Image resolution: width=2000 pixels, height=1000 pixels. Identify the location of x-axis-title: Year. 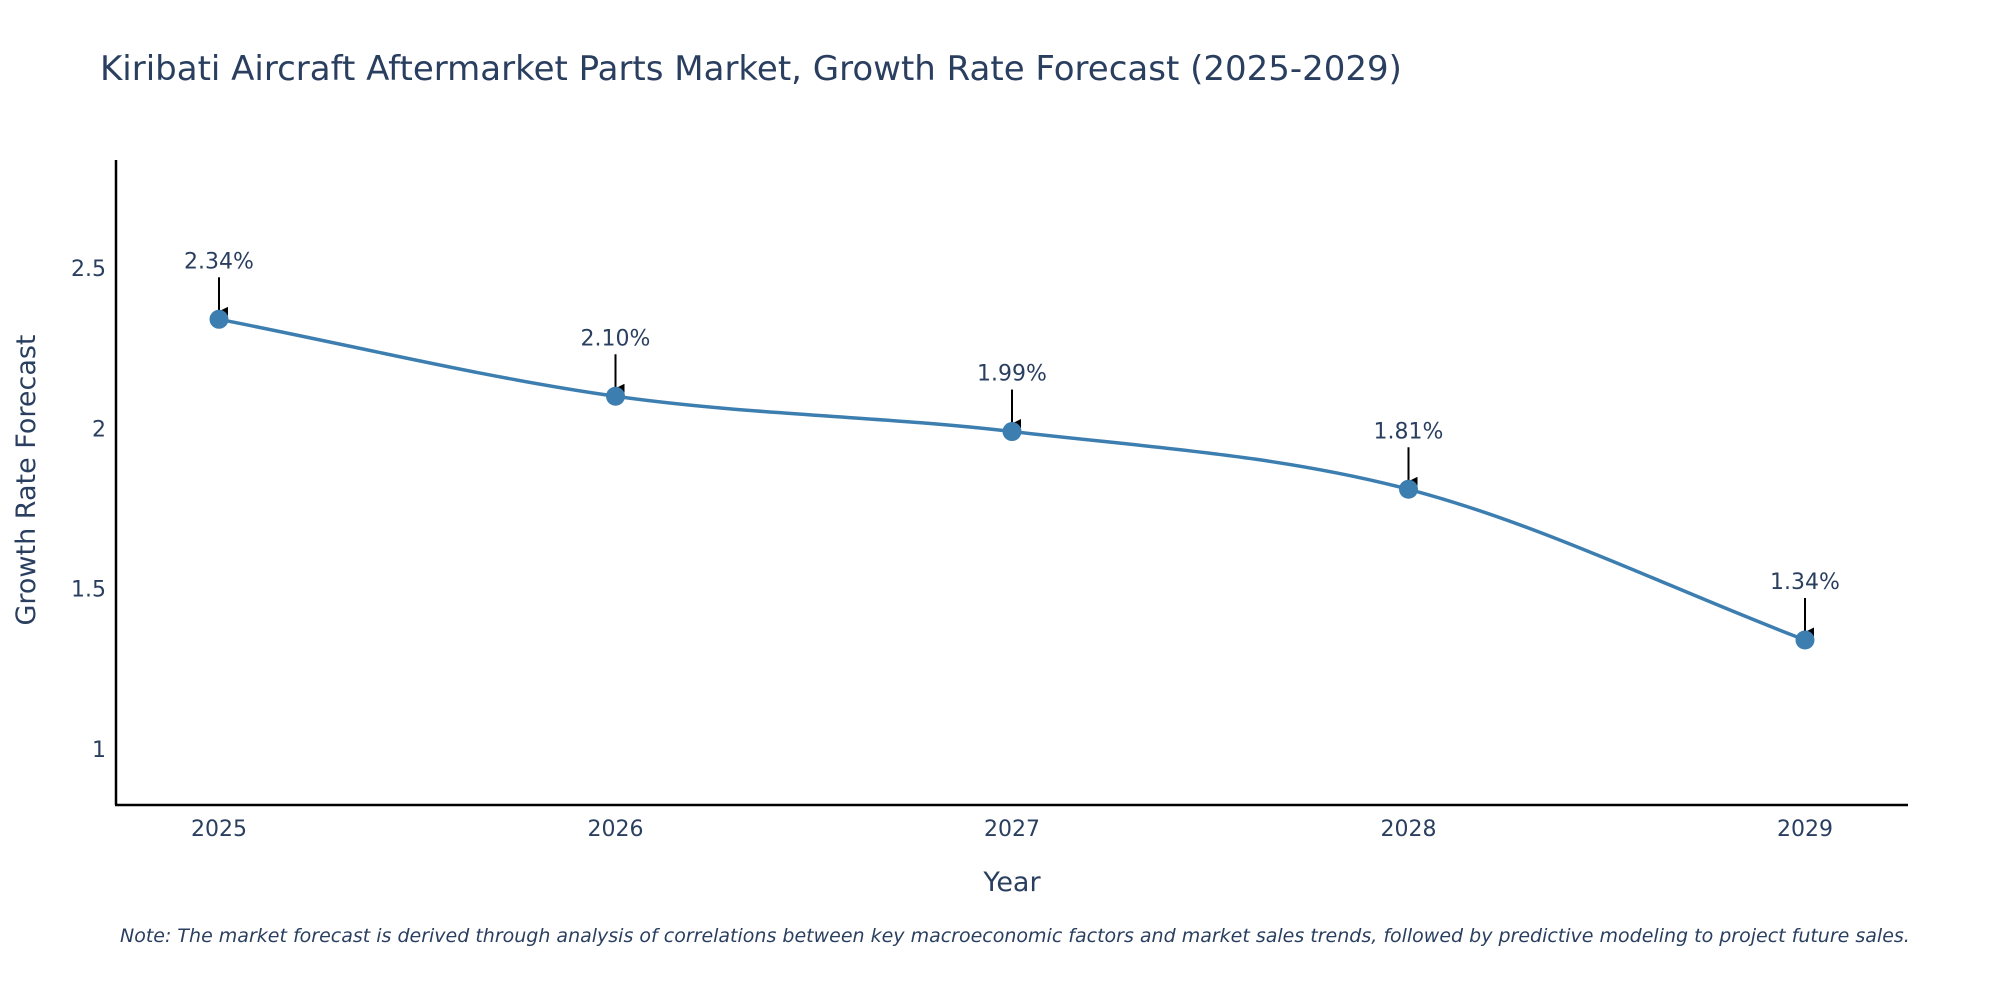
(1011, 882).